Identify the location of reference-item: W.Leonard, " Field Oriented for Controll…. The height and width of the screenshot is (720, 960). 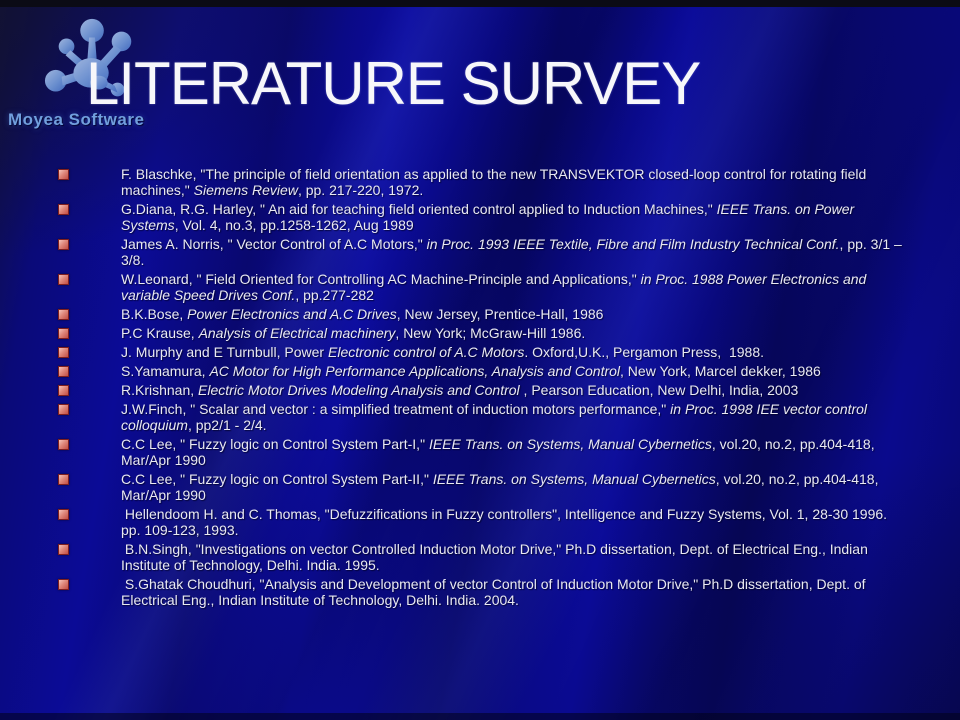
(482, 287).